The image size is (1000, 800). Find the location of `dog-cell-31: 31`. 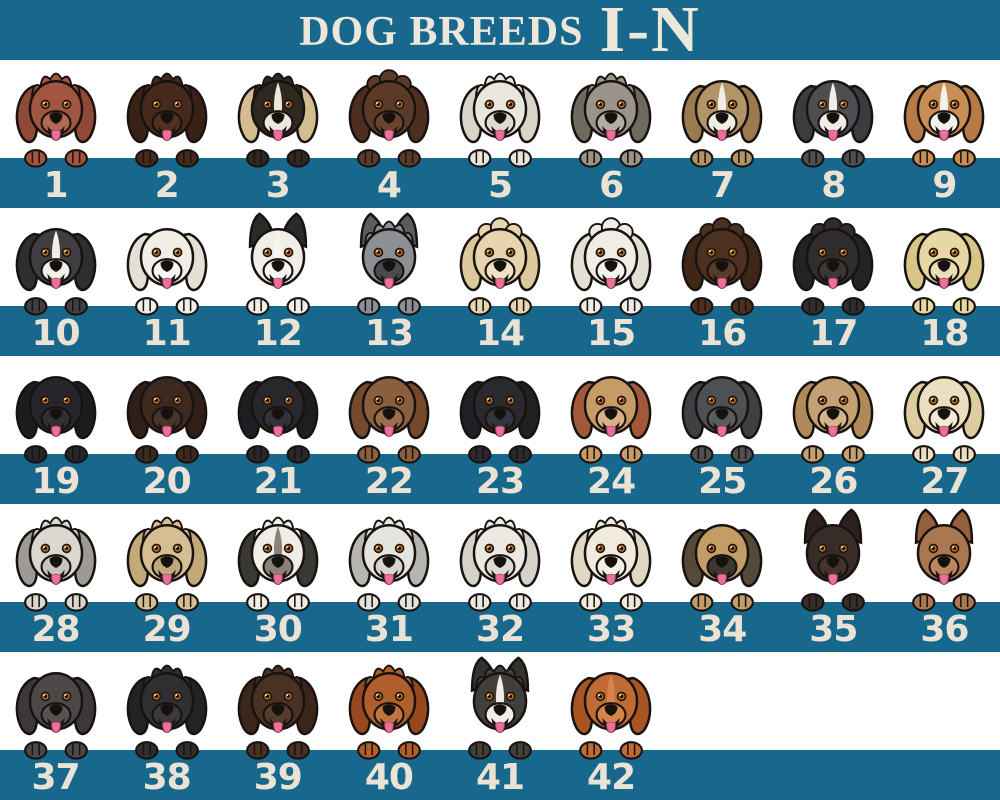

dog-cell-31: 31 is located at coordinates (388, 578).